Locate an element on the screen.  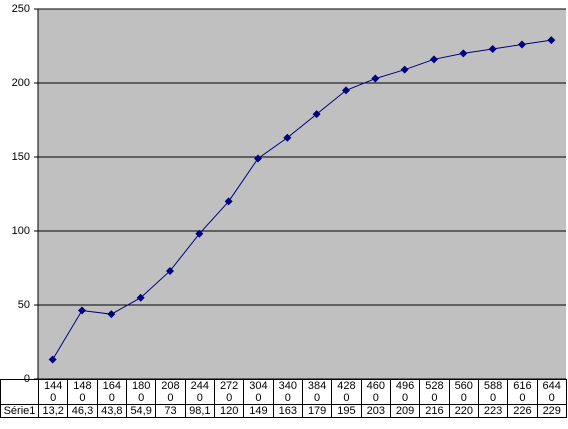
data-label: 73 is located at coordinates (170, 411).